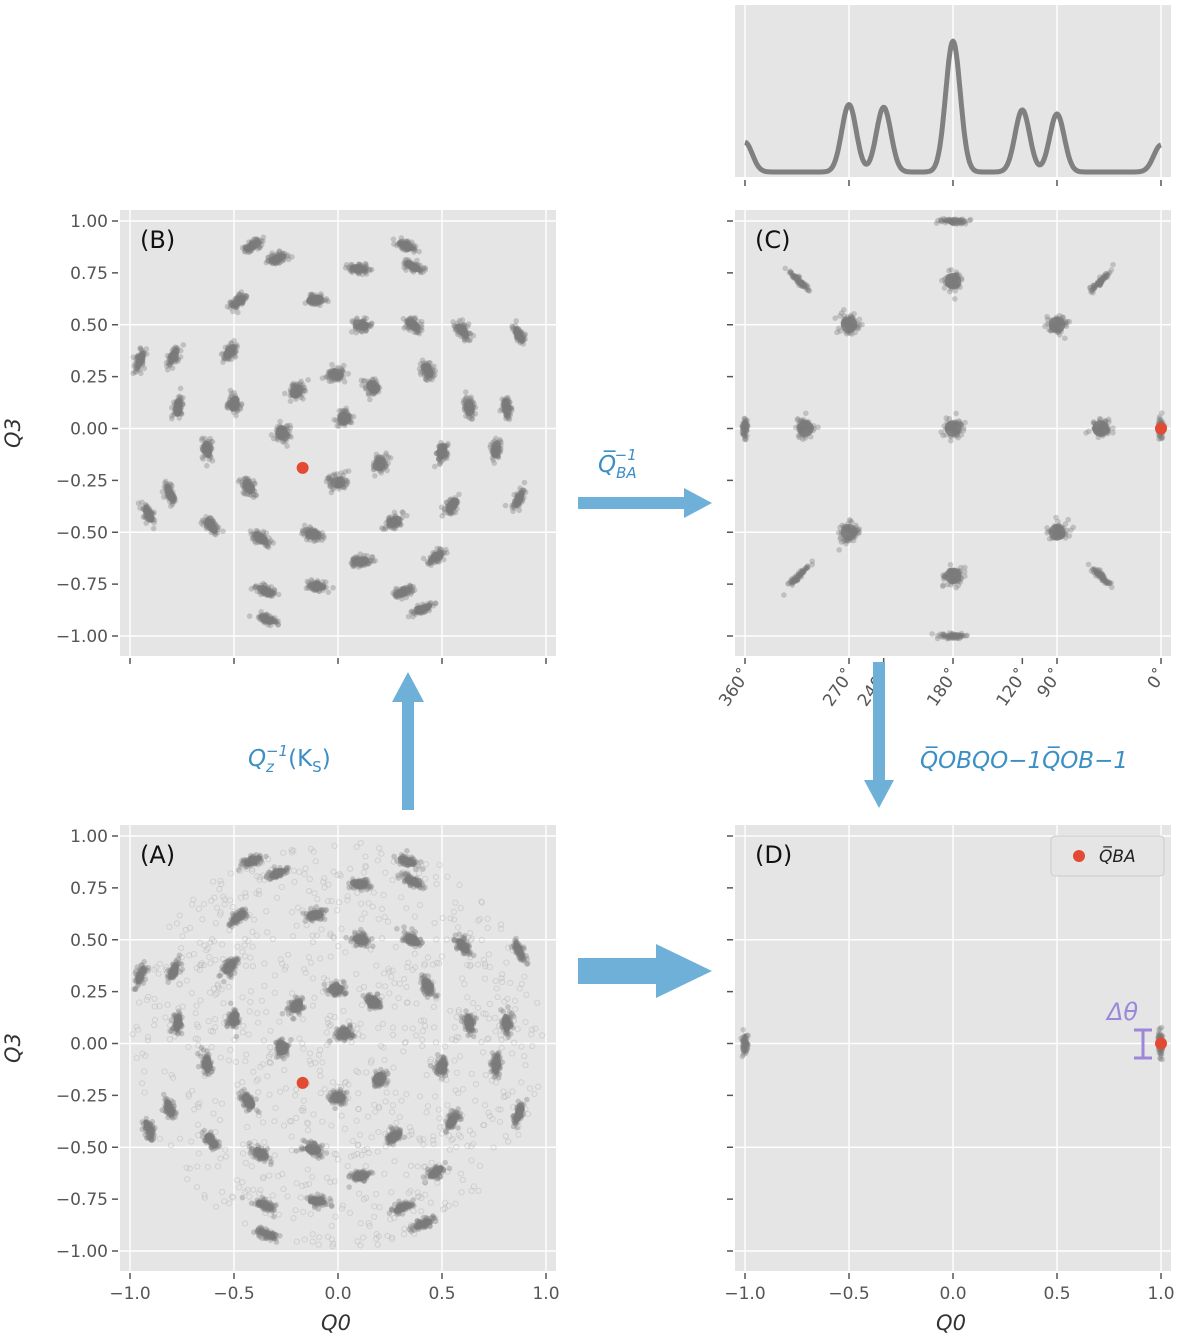 The width and height of the screenshot is (1181, 1337). Describe the element at coordinates (315, 914) in the screenshot. I see `cluster-core` at that location.